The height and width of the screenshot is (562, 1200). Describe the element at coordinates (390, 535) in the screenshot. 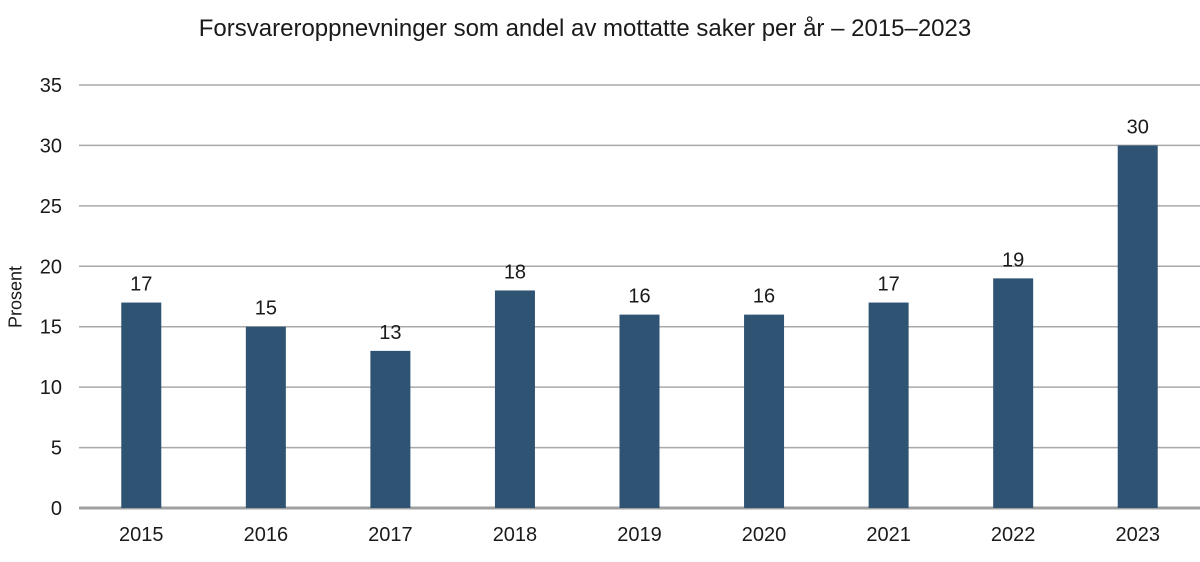

I see `x-tick-label: 2017` at that location.